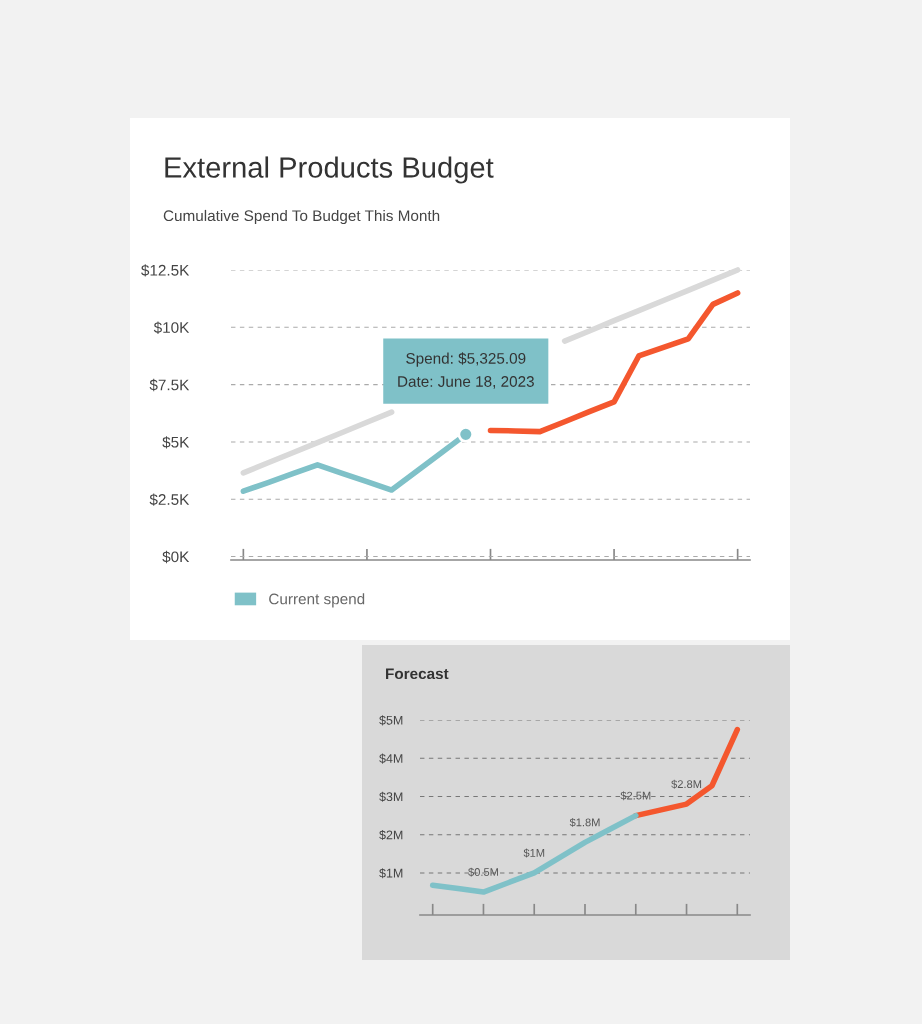 The width and height of the screenshot is (922, 1024). What do you see at coordinates (391, 720) in the screenshot?
I see `y-tick-label: $5M` at bounding box center [391, 720].